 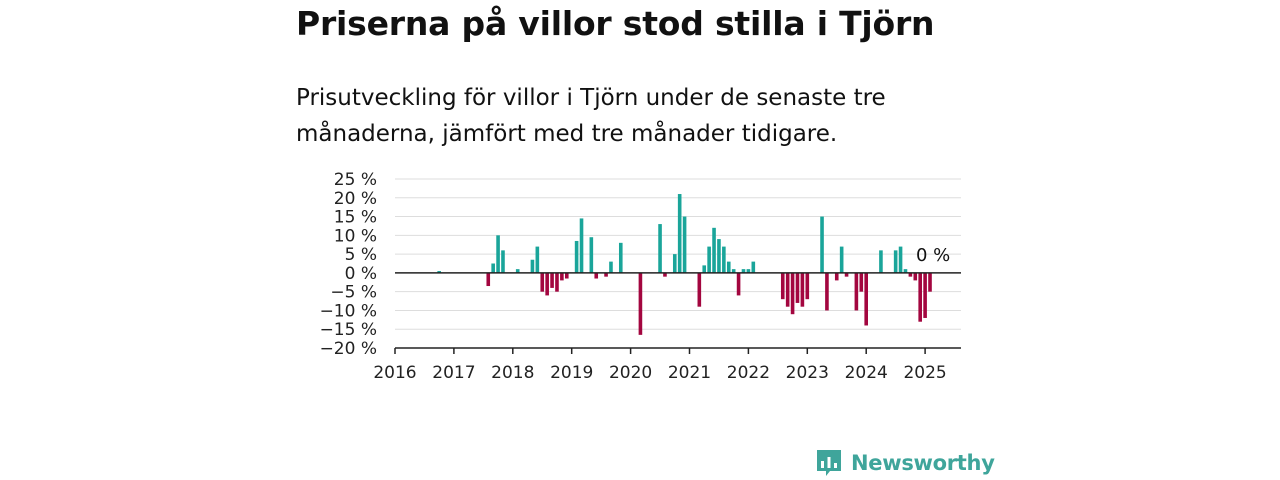 I want to click on y-tick-label: −10 %, so click(x=348, y=311).